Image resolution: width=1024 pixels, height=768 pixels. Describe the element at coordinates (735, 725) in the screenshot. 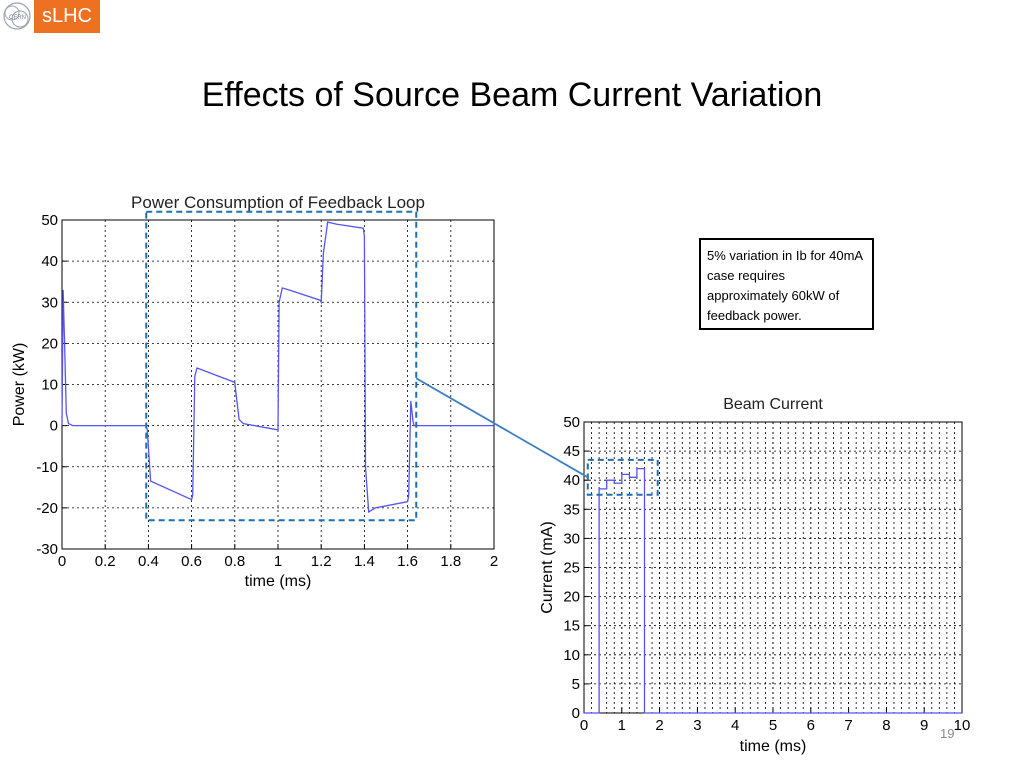

I see `x-tick-label: 4` at that location.